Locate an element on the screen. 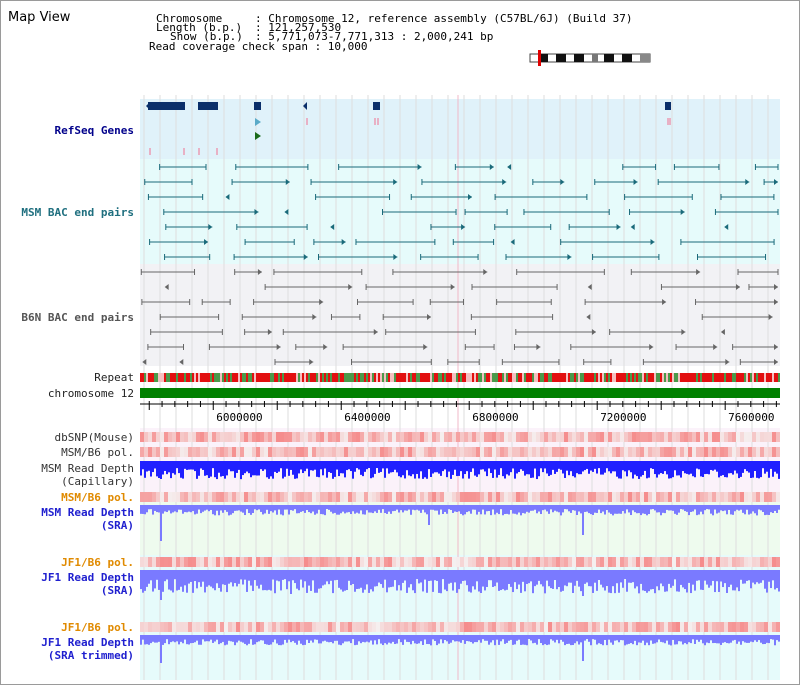 The height and width of the screenshot is (685, 800). b6n-bac-end-pairs-label: B6N BAC end pairs is located at coordinates (77, 317).